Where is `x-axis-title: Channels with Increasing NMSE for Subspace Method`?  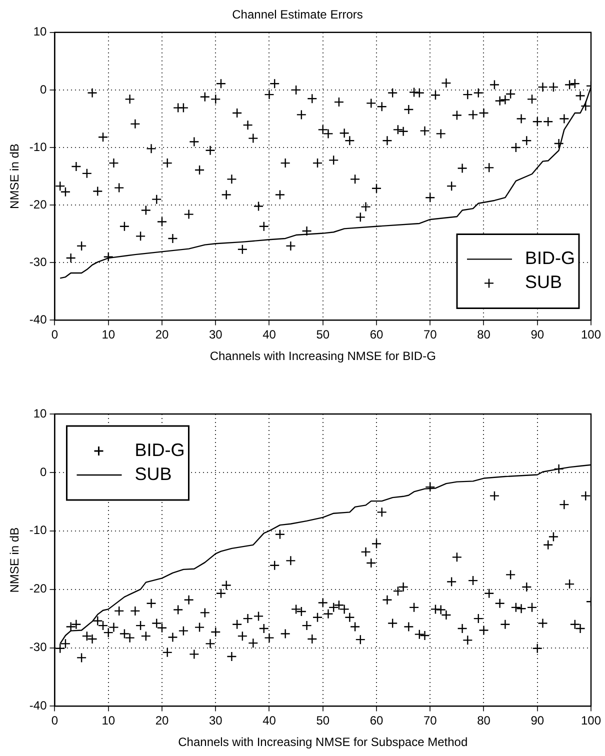
x-axis-title: Channels with Increasing NMSE for Subspace Method is located at coordinates (323, 742).